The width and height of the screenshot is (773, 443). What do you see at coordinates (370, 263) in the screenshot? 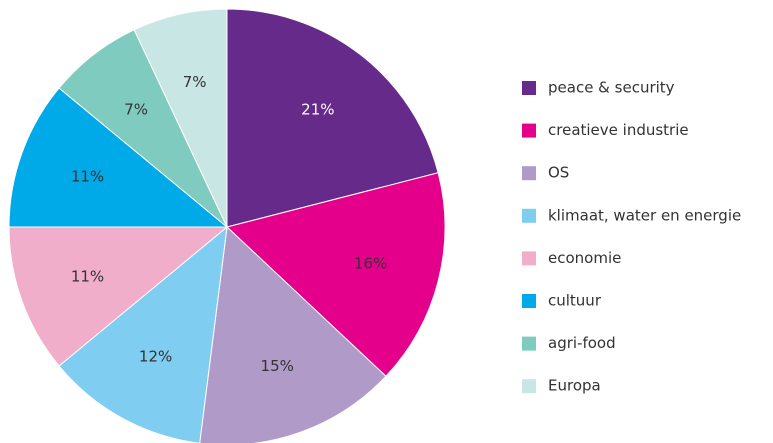
I see `slice-label: 16%` at bounding box center [370, 263].